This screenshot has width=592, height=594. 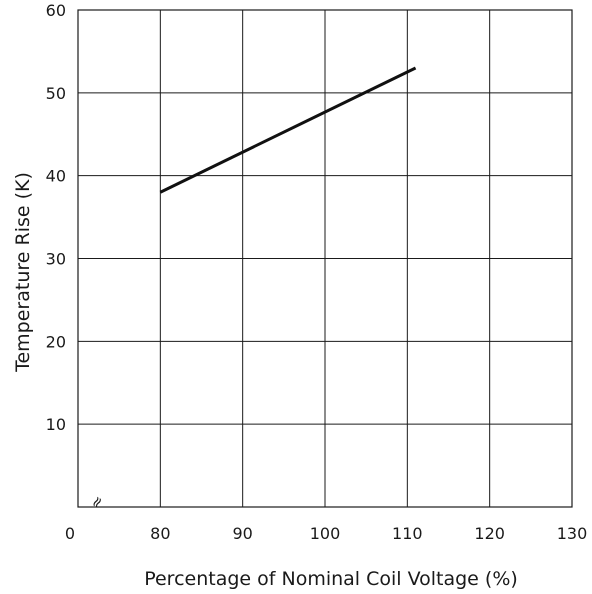 What do you see at coordinates (242, 533) in the screenshot?
I see `x-tick-label-90: 90` at bounding box center [242, 533].